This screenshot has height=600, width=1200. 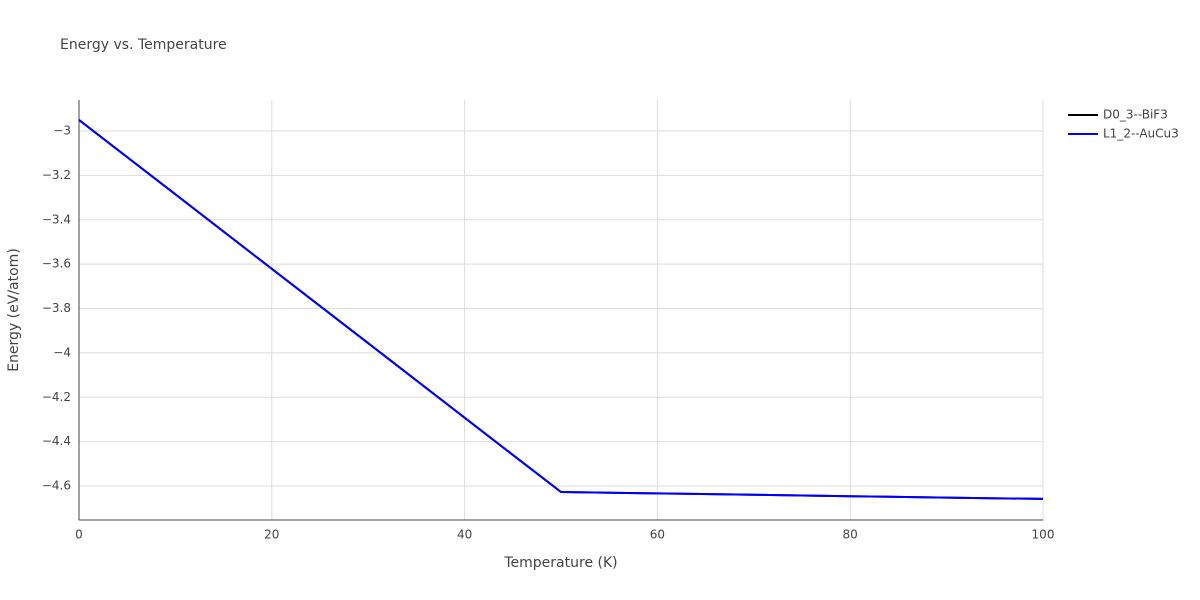 What do you see at coordinates (560, 563) in the screenshot?
I see `x-axis-label: Temperature (K)` at bounding box center [560, 563].